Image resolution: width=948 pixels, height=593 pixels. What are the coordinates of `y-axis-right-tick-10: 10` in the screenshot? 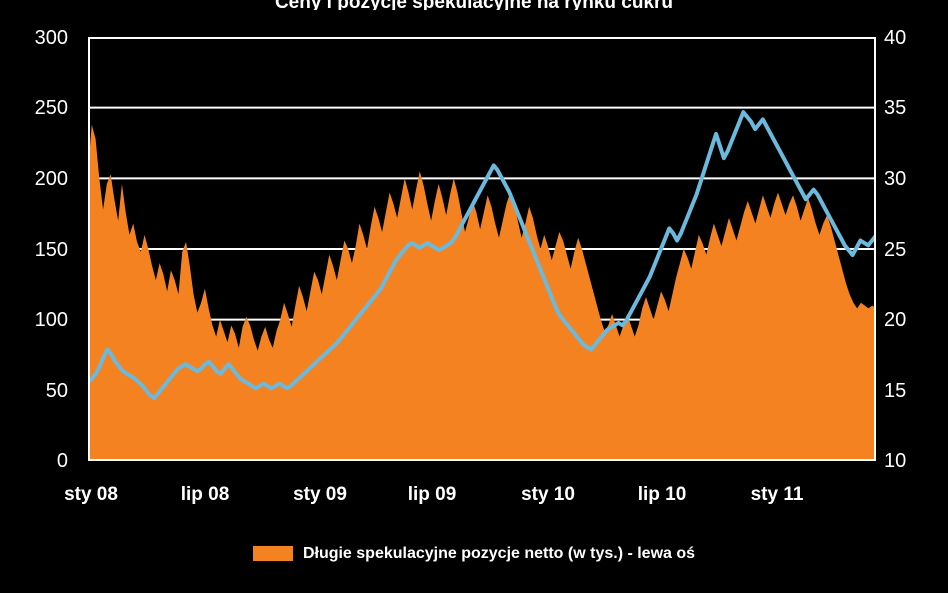 It's located at (895, 461).